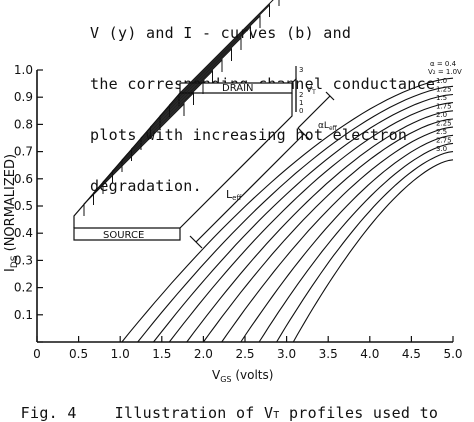 Image resolution: width=474 pixels, height=422 pixels. Describe the element at coordinates (161, 354) in the screenshot. I see `x-tick-label: 1.5` at that location.